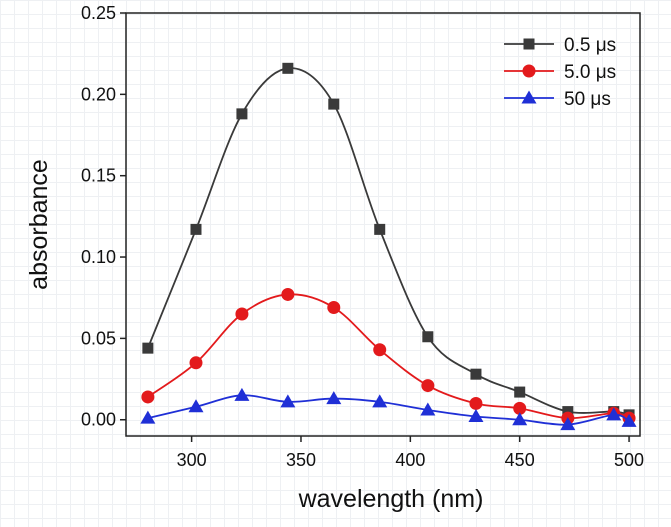 The height and width of the screenshot is (527, 671). I want to click on legend-label: 0.5 μs, so click(590, 45).